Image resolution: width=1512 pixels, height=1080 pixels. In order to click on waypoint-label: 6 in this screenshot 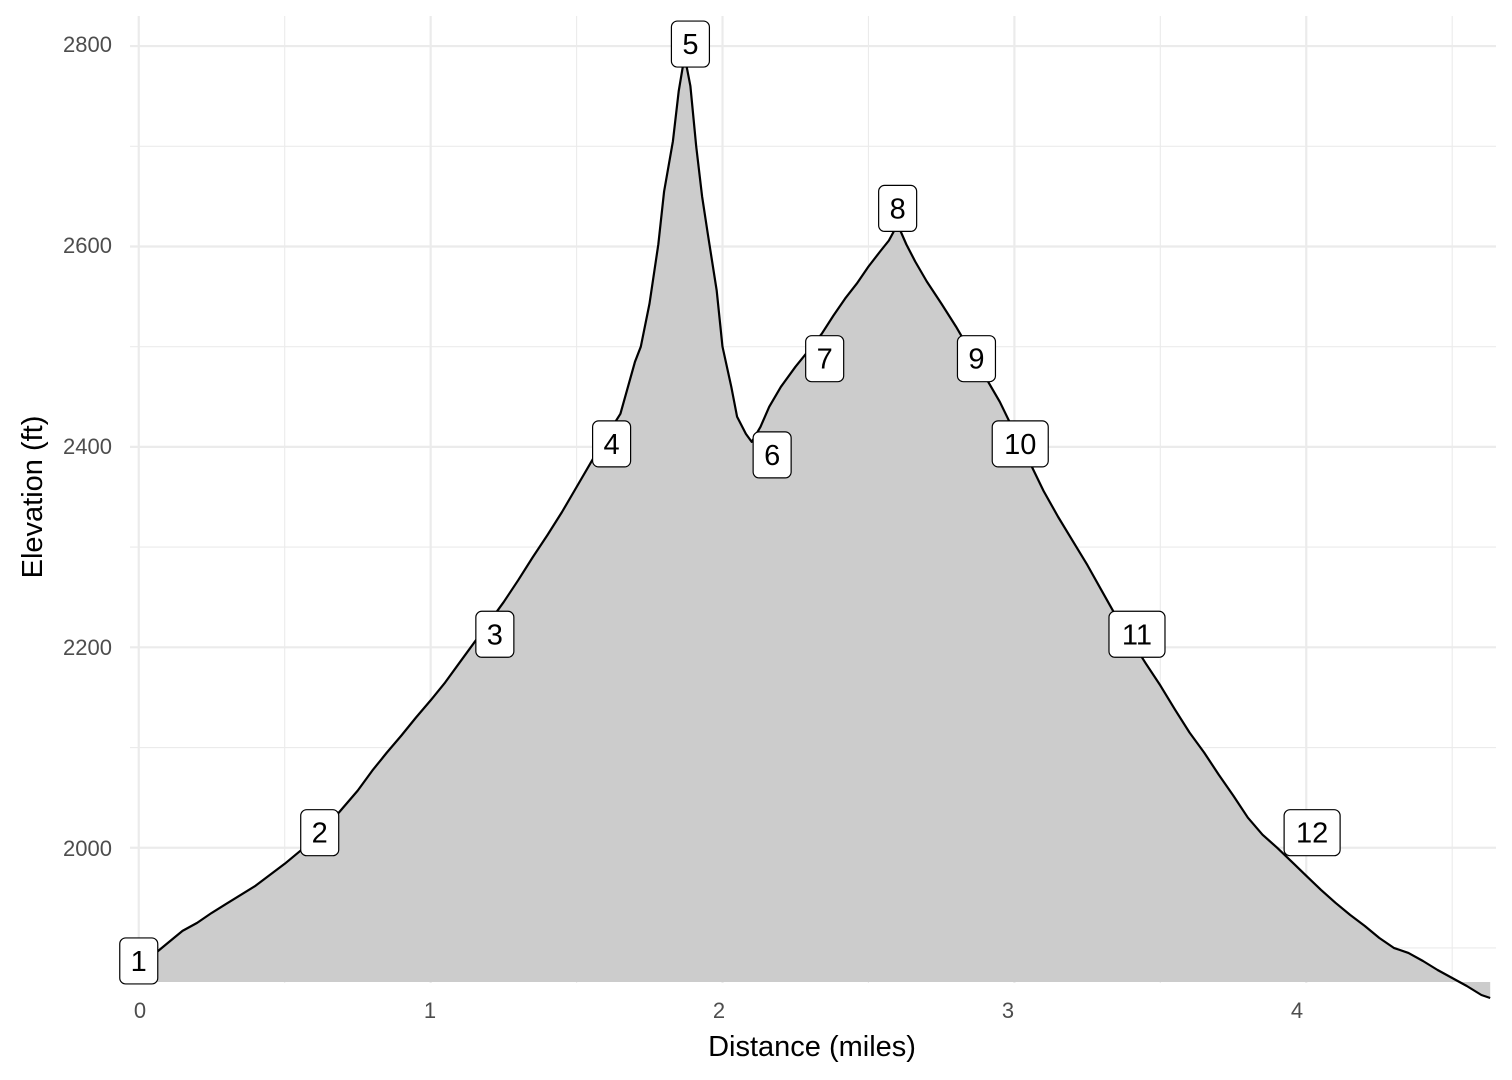, I will do `click(772, 456)`.